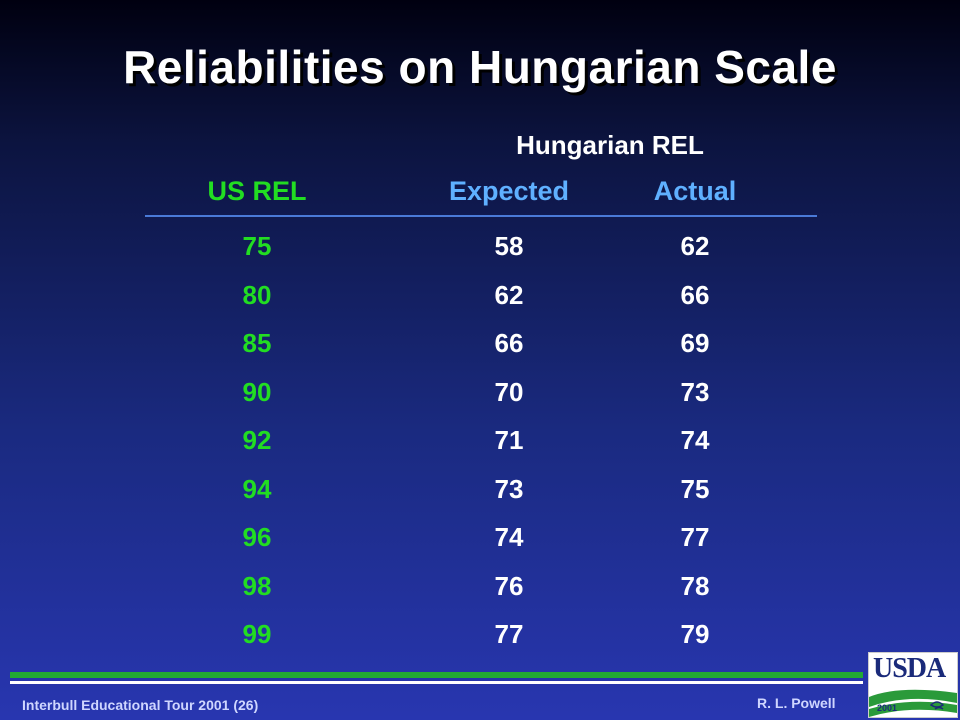 The width and height of the screenshot is (960, 720). What do you see at coordinates (436, 682) in the screenshot?
I see `footer-rule-white` at bounding box center [436, 682].